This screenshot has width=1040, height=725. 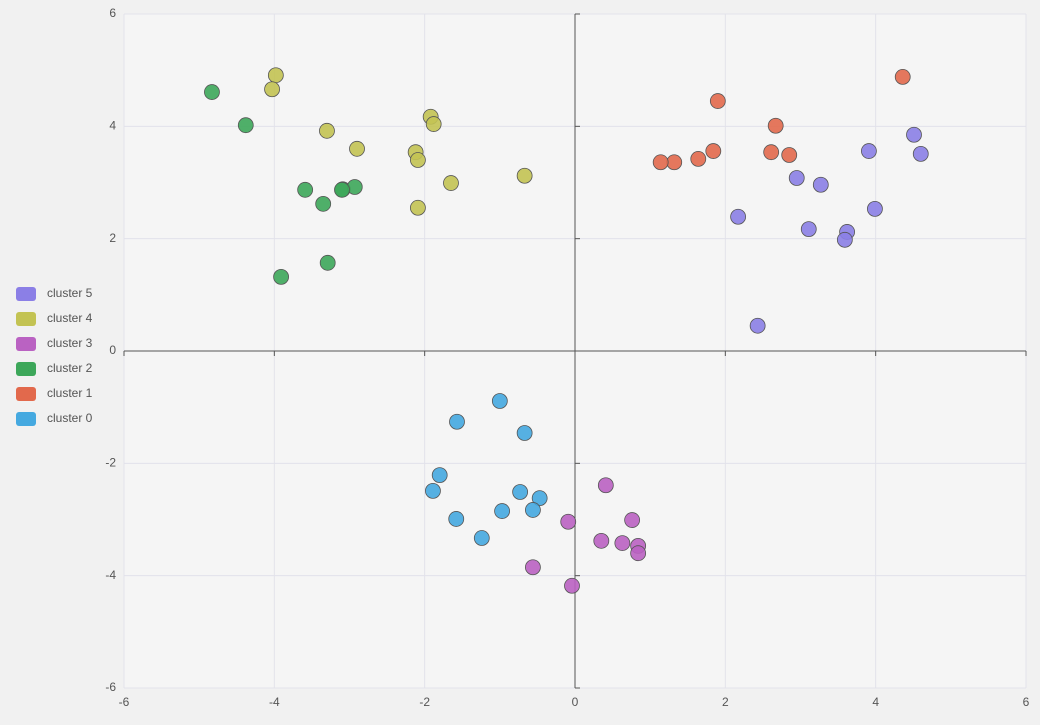 What do you see at coordinates (112, 126) in the screenshot?
I see `y-tick-label: 4` at bounding box center [112, 126].